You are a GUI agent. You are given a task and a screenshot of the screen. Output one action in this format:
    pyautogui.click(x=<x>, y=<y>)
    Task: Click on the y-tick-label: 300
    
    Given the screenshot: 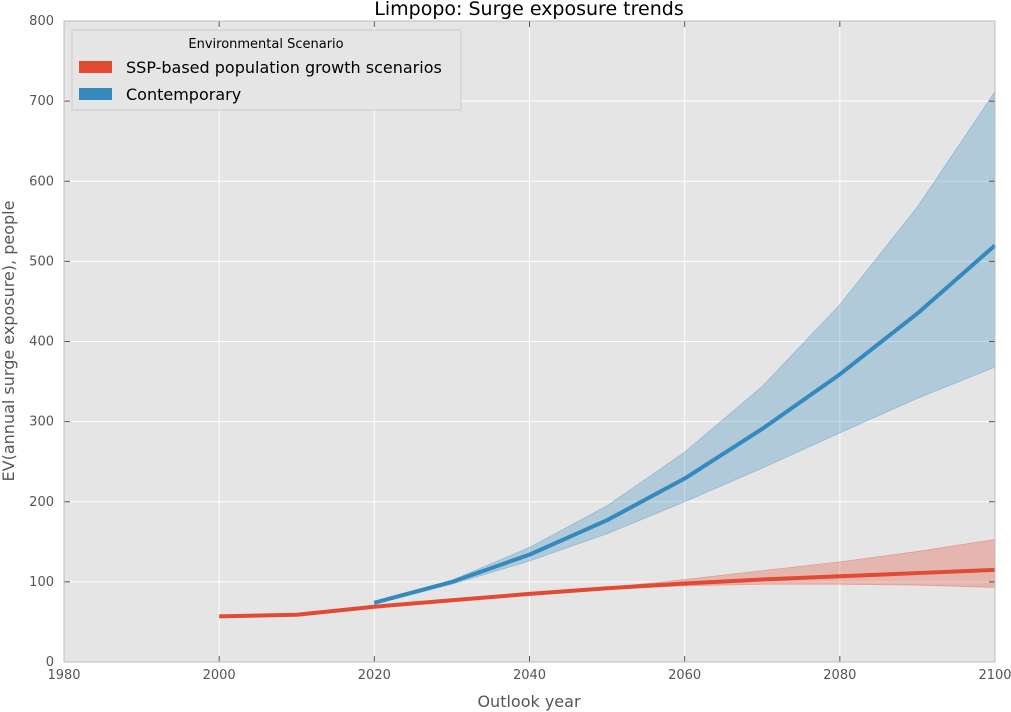 What is the action you would take?
    pyautogui.click(x=41, y=422)
    